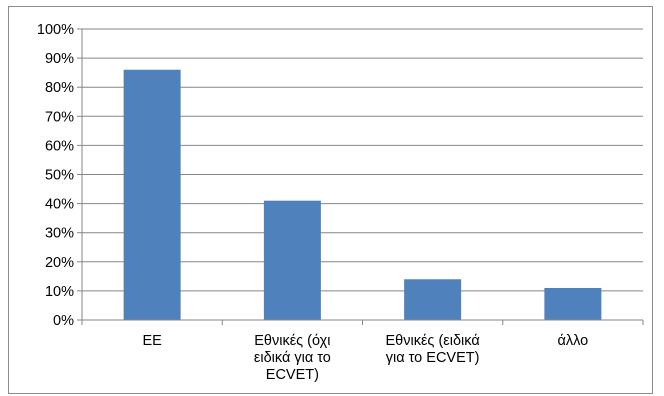 The image size is (664, 396). I want to click on x-category-label-line: για το ECVET), so click(433, 358).